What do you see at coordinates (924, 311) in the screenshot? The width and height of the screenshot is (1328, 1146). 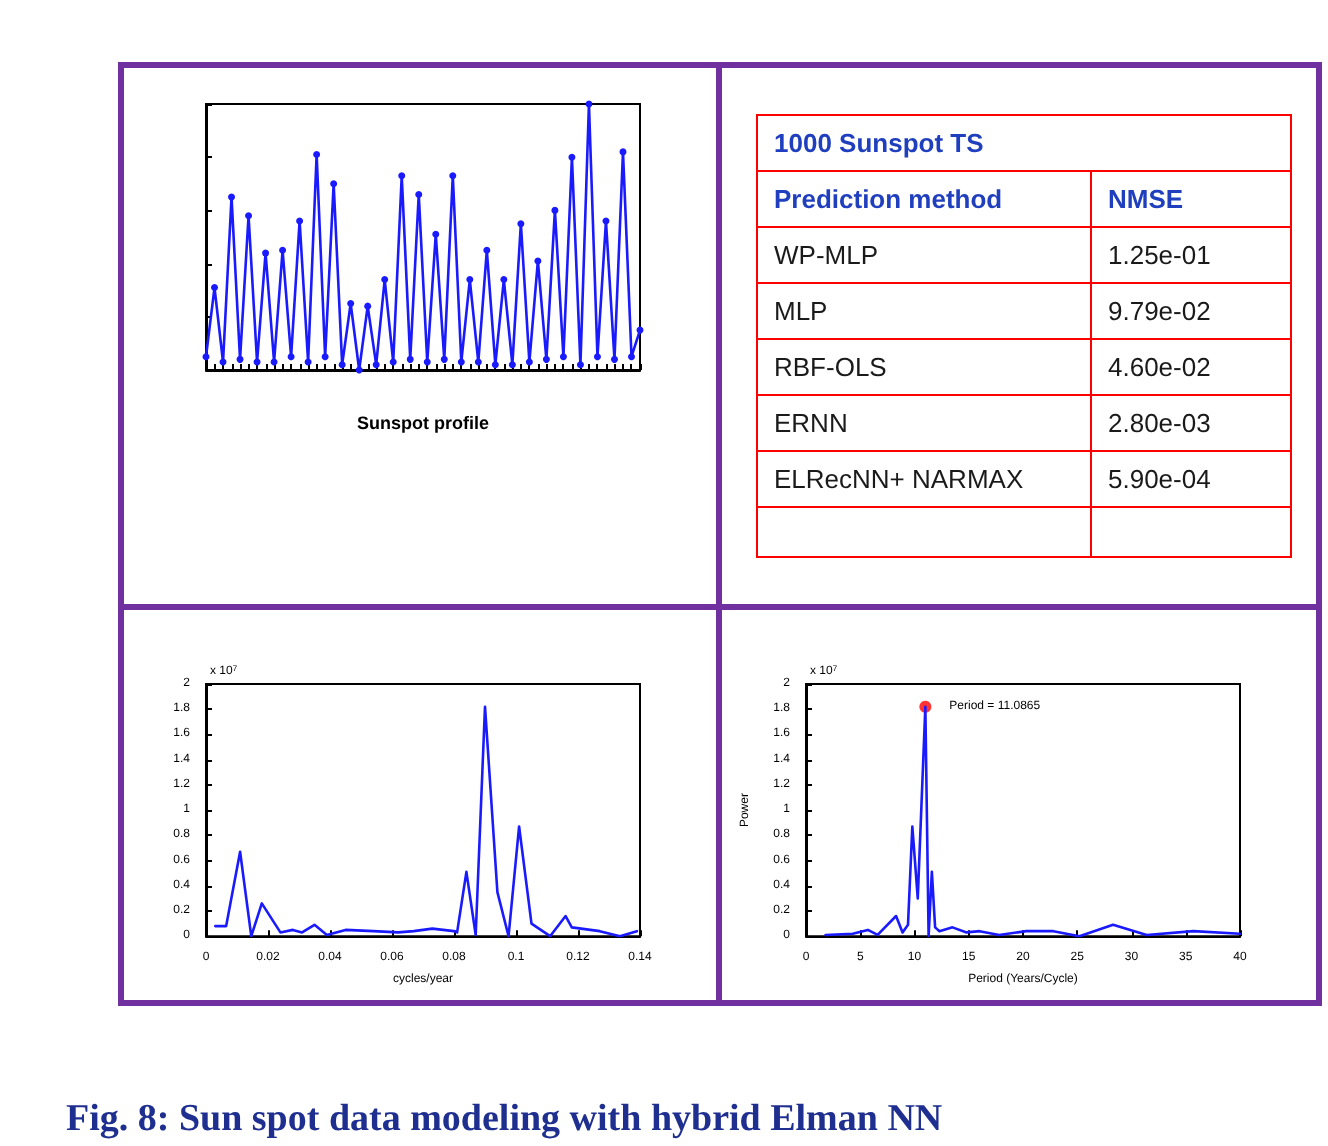 I see `category-label: MLP` at bounding box center [924, 311].